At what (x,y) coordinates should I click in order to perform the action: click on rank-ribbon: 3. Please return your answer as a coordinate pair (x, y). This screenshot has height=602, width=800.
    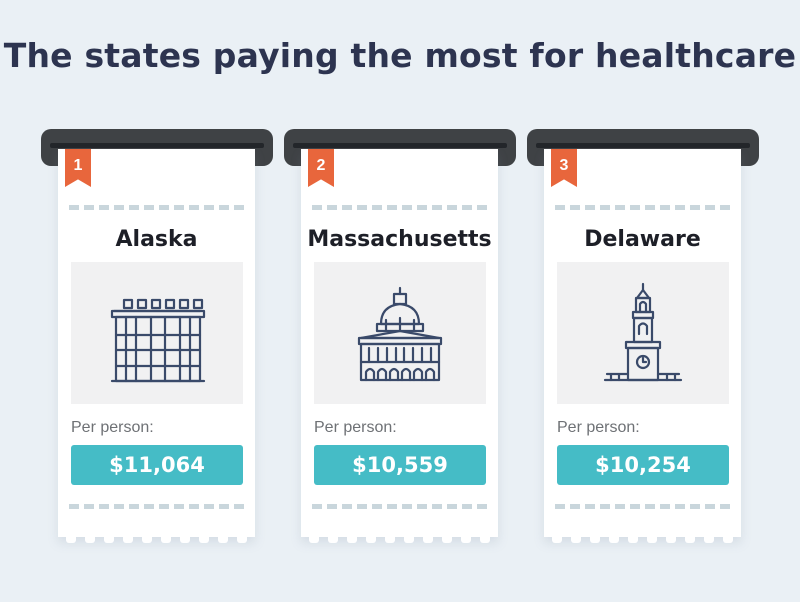
    Looking at the image, I should click on (564, 168).